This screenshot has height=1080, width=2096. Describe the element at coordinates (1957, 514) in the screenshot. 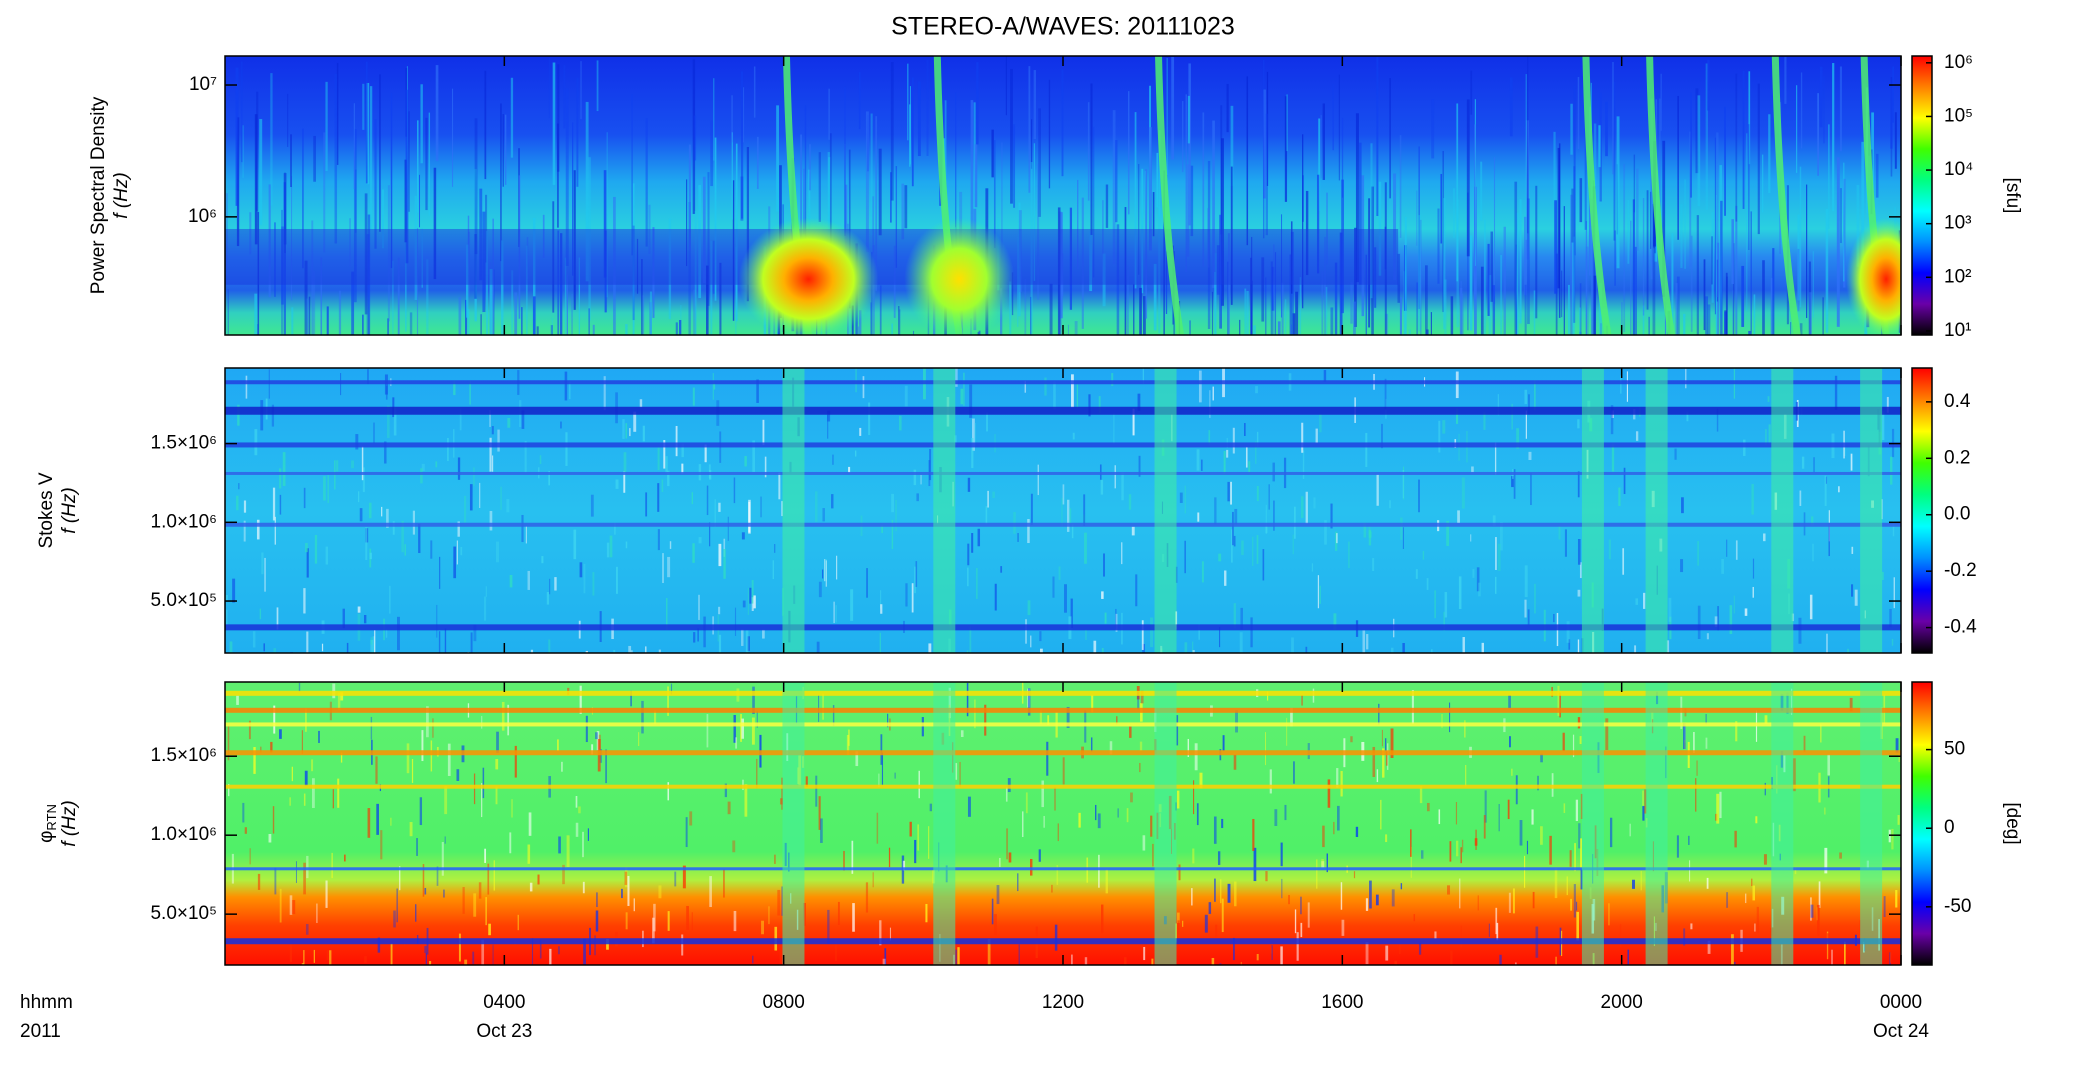

I see `colorbar-tick-label: 0.0` at that location.